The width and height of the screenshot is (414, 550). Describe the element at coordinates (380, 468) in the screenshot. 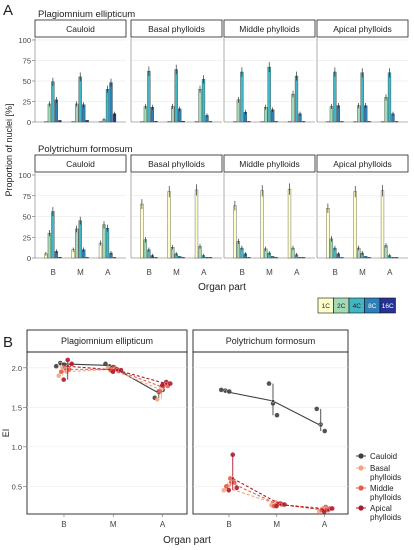

I see `legend-label-basal-phylloids: Basal` at that location.